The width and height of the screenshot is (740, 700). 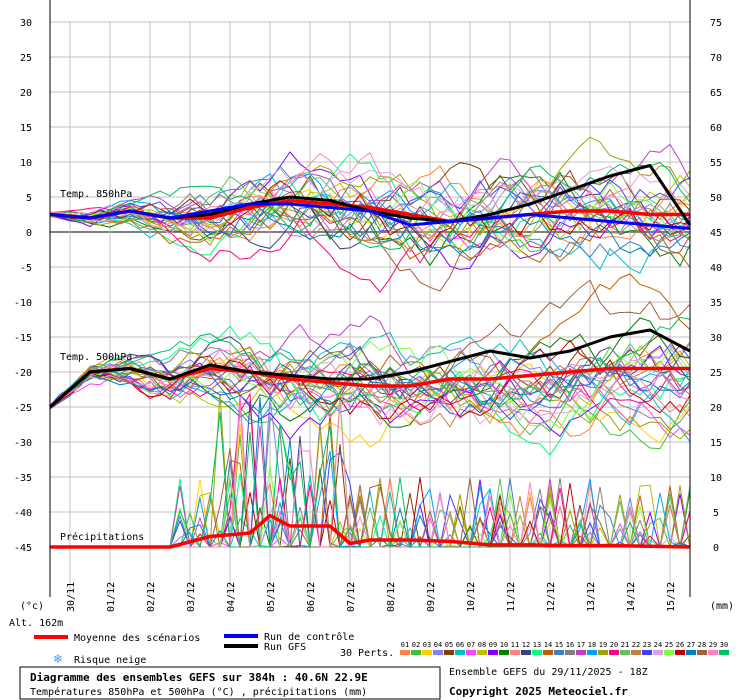 I want to click on y-left-tick: -40, so click(x=23, y=513).